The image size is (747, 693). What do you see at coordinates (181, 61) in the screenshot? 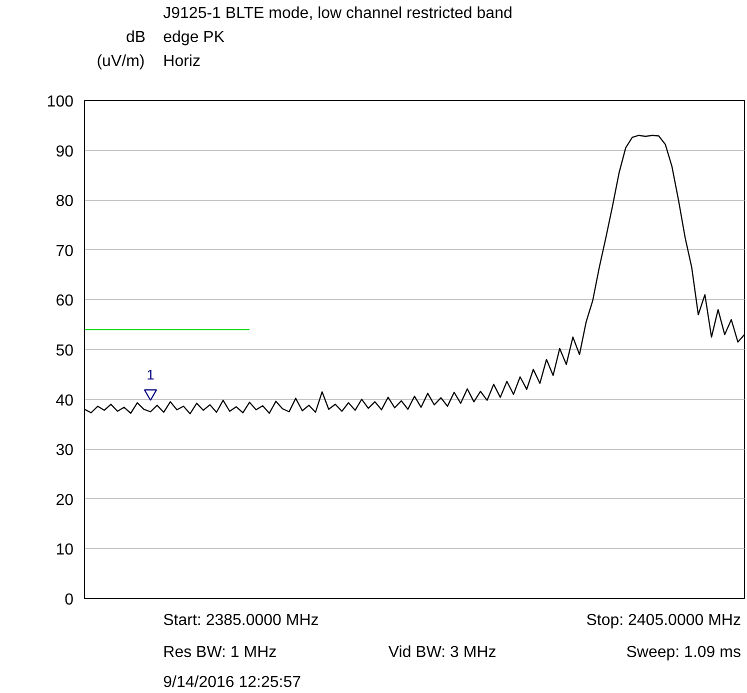
I see `chart-subtitle: Horiz` at bounding box center [181, 61].